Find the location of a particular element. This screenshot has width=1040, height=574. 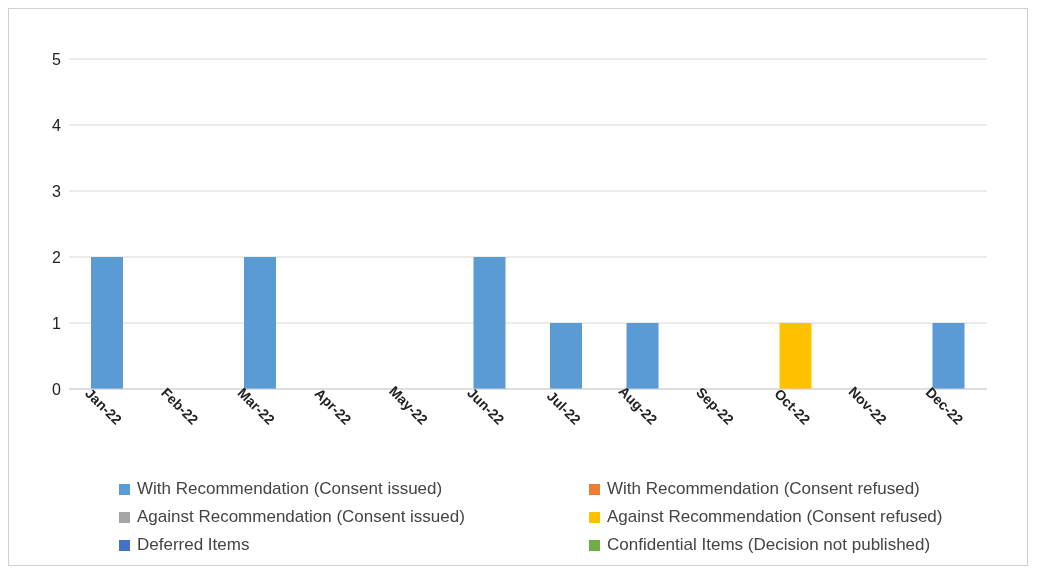

y-tick-label: 4 is located at coordinates (57, 125).